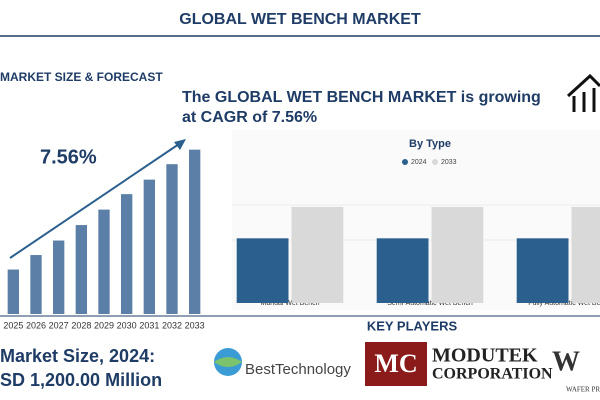 This screenshot has height=400, width=600. Describe the element at coordinates (195, 325) in the screenshot. I see `x-tick-label: 2033` at that location.